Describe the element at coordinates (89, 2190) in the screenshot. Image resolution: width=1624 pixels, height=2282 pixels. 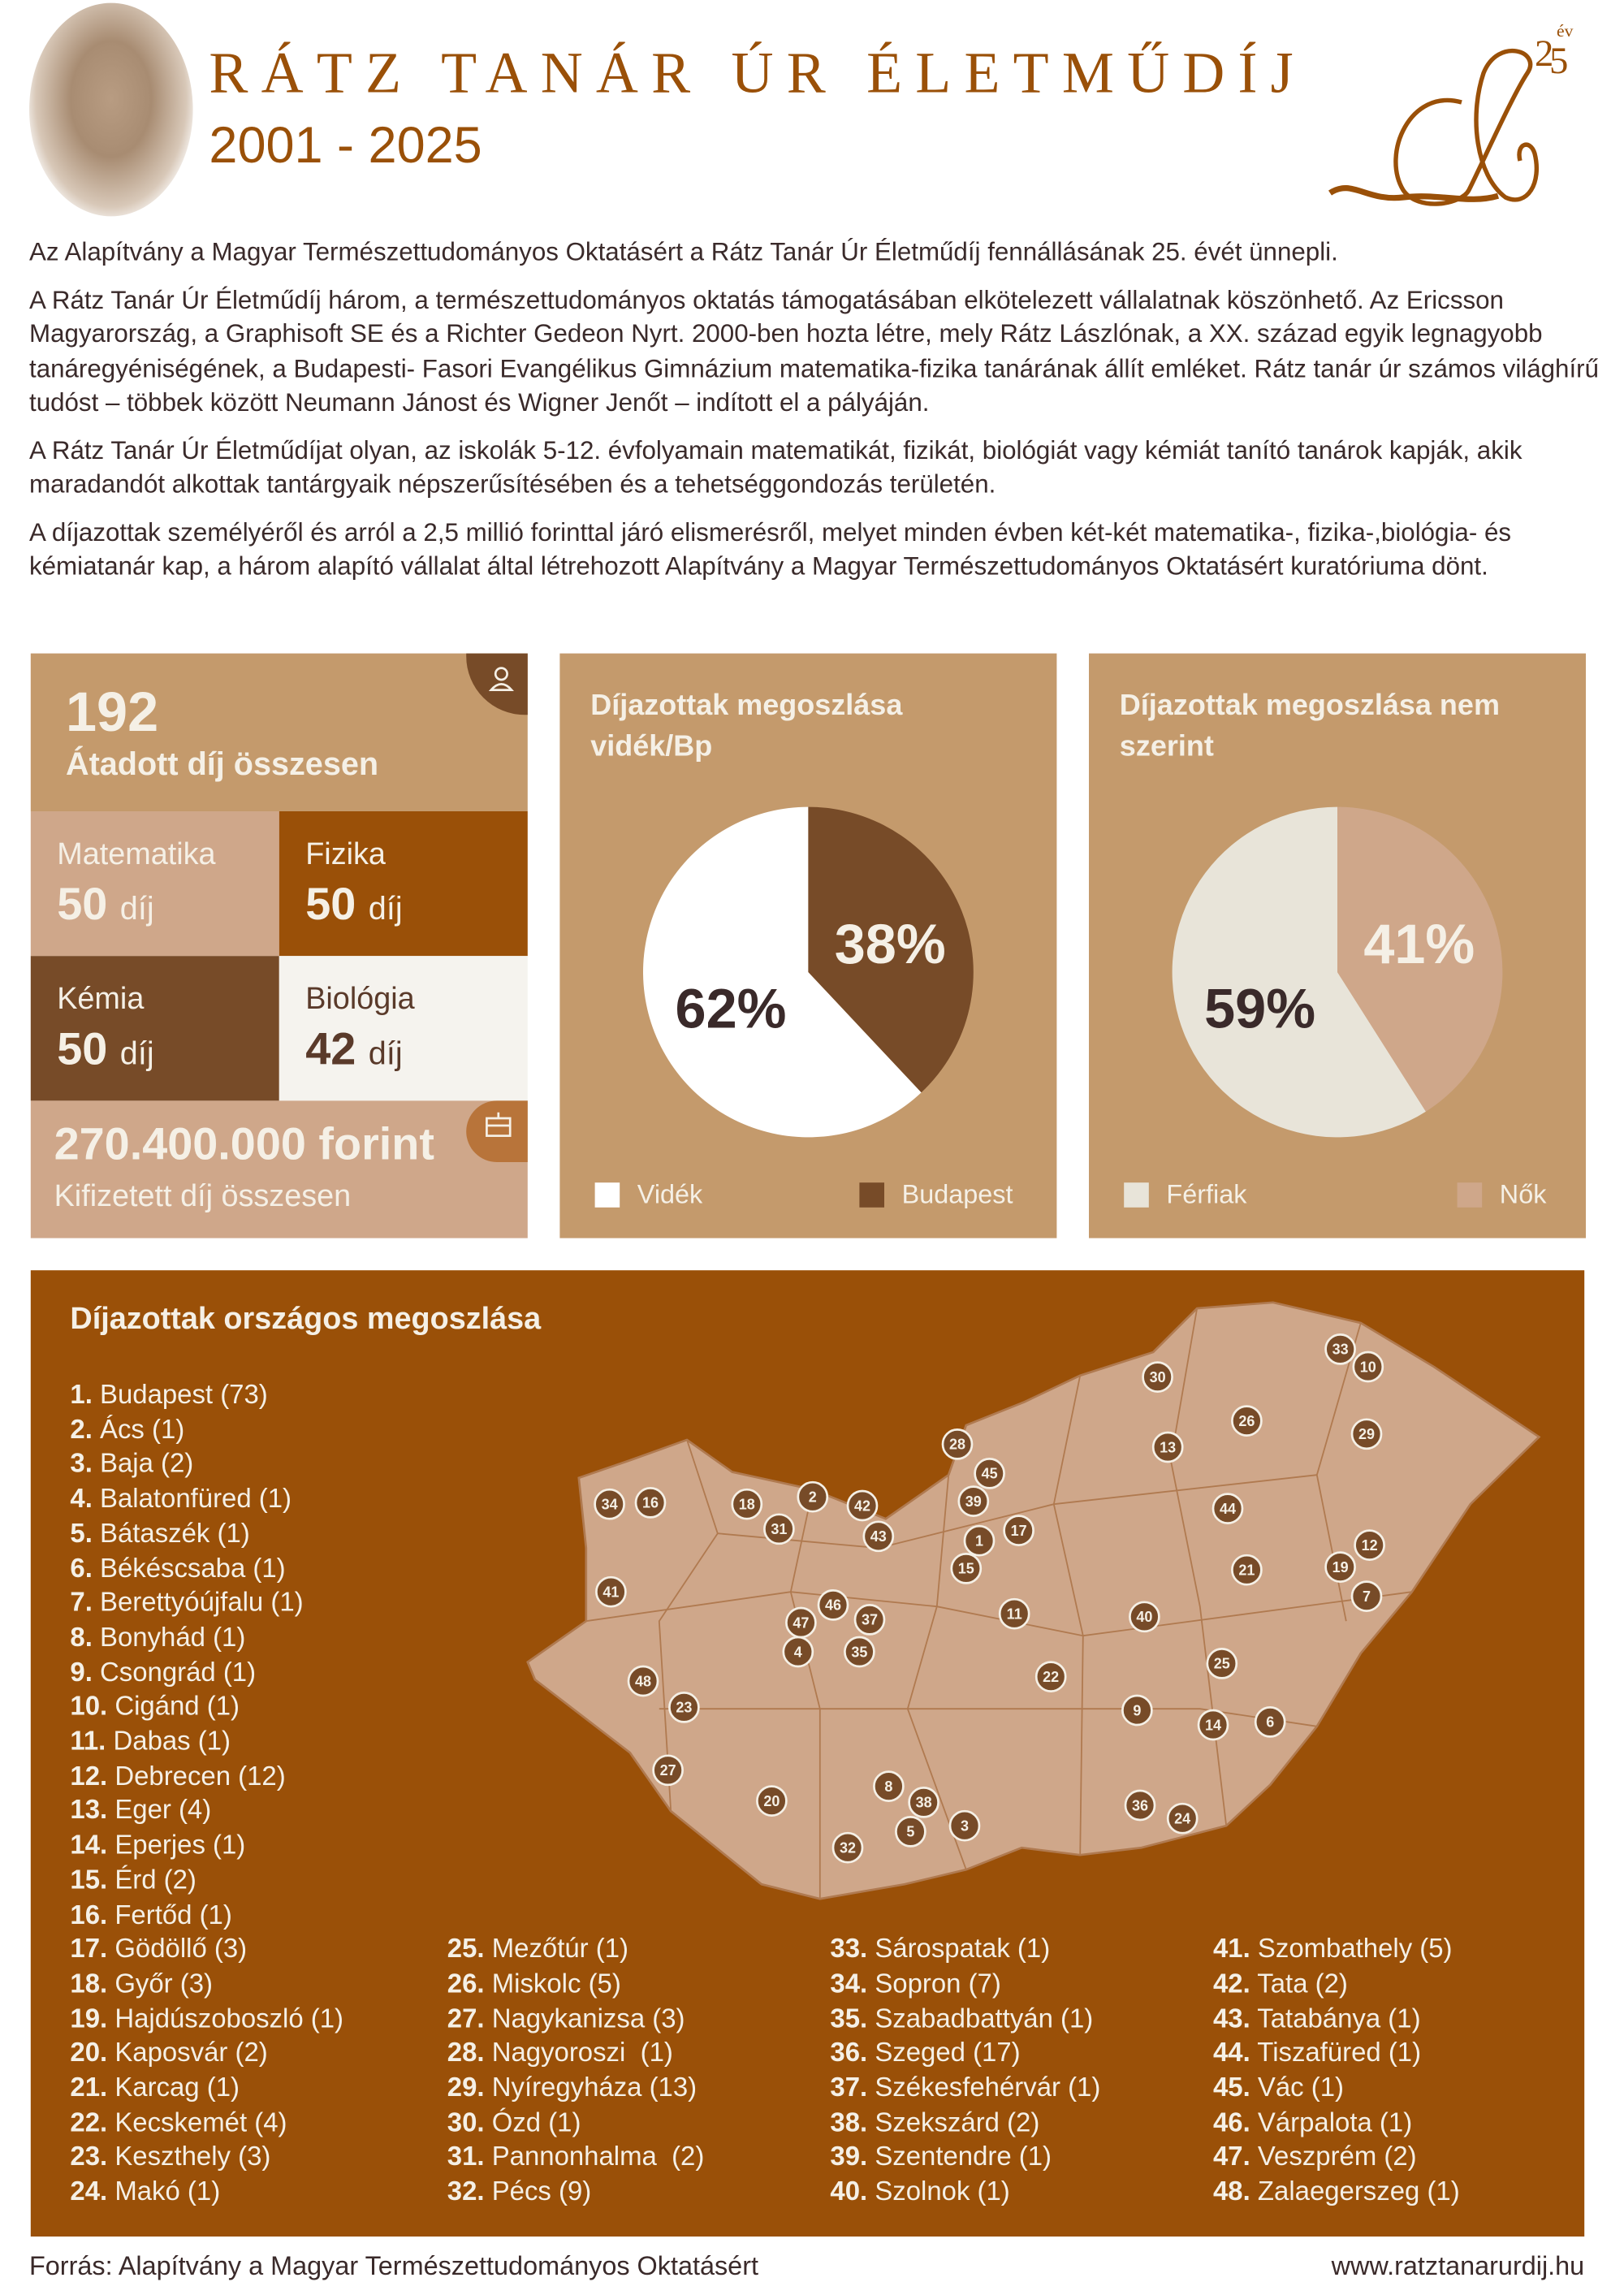
I see `city-number: 24.` at that location.